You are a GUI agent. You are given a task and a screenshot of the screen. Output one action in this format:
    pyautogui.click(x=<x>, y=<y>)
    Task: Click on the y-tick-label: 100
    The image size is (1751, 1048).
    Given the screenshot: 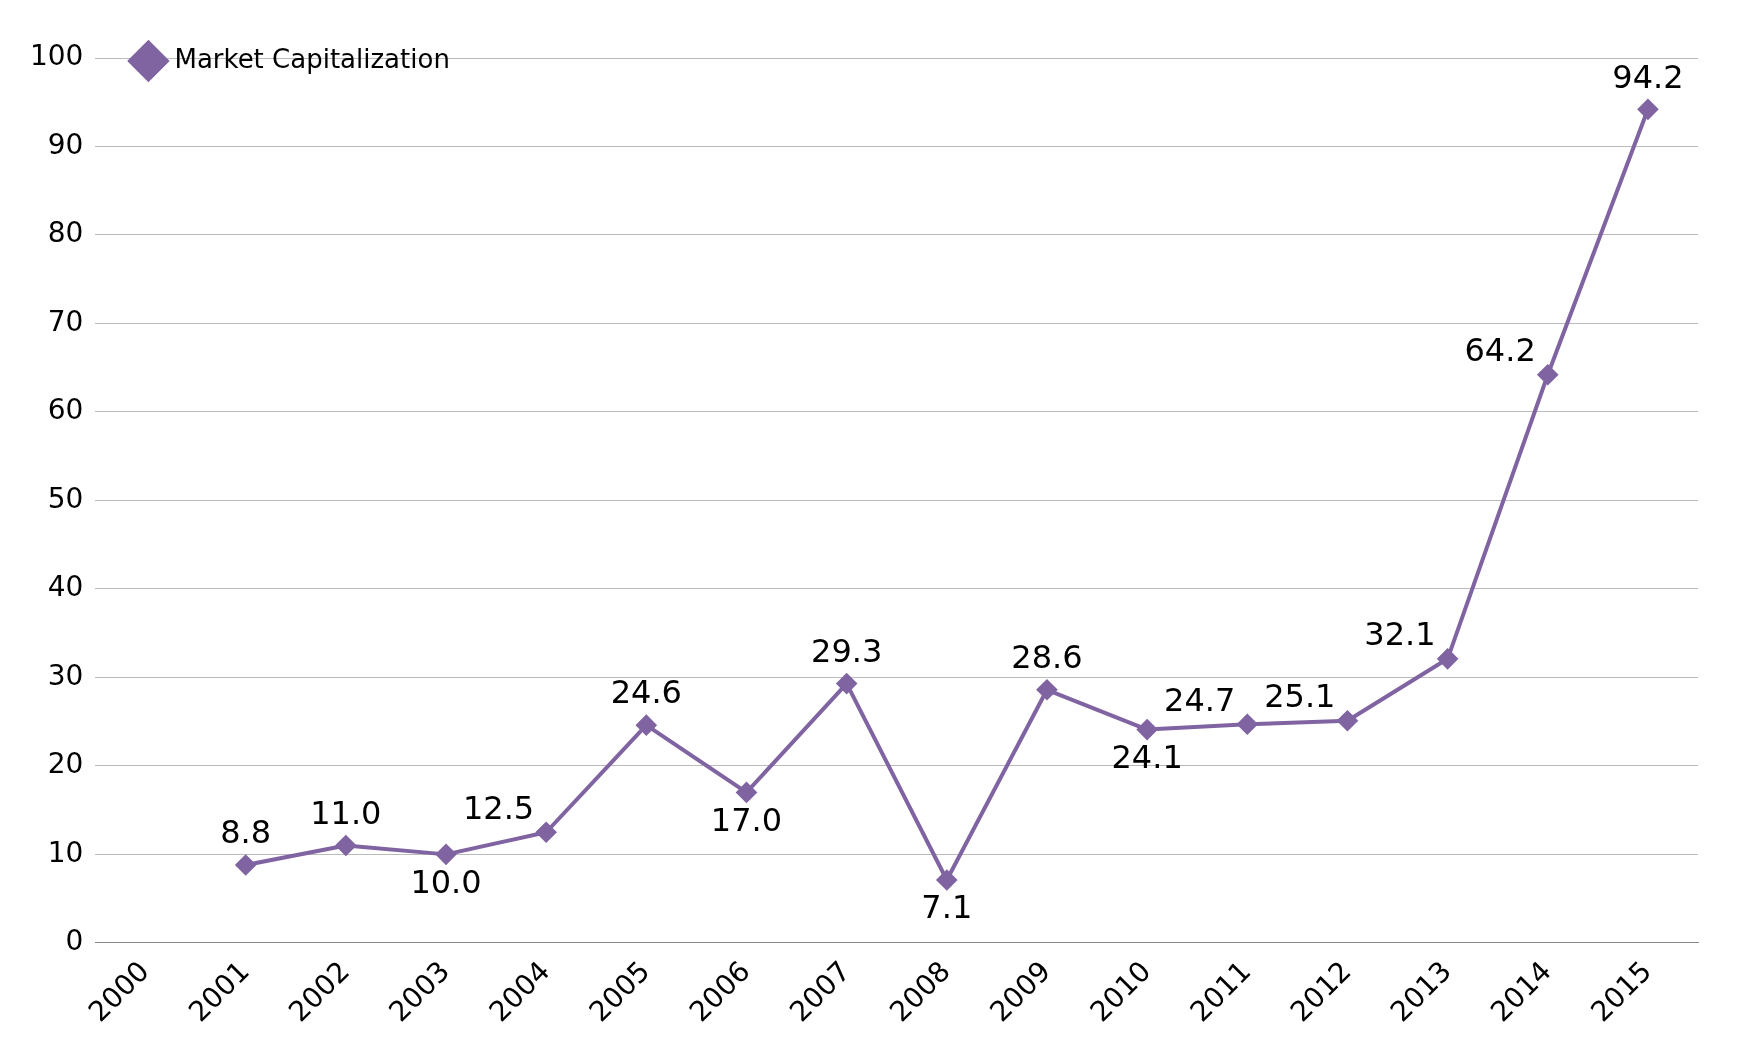 What is the action you would take?
    pyautogui.click(x=56, y=56)
    